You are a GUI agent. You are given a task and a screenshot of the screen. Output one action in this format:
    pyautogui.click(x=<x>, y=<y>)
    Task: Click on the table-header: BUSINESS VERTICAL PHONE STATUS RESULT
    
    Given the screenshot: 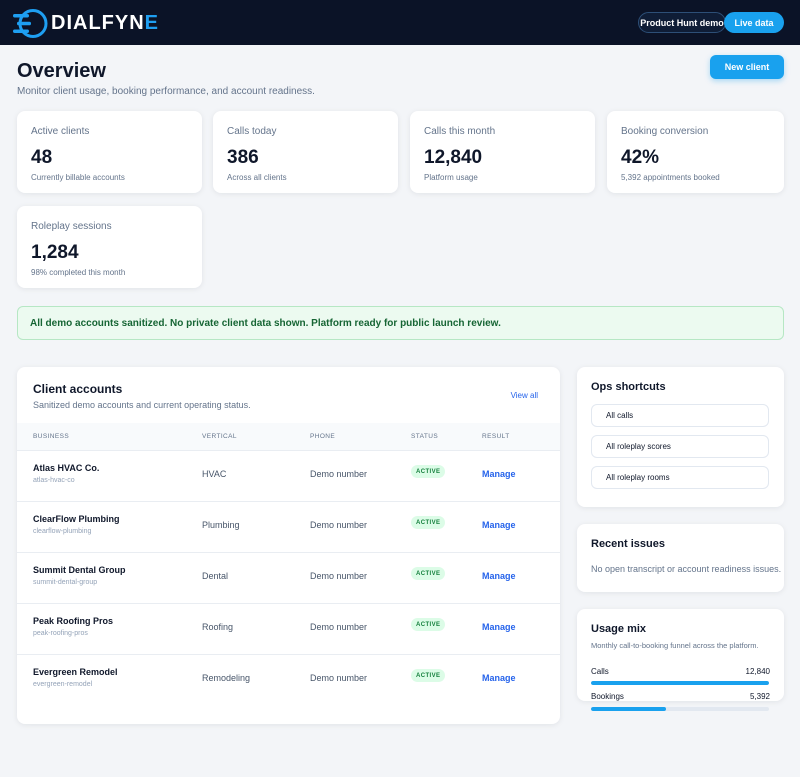 What is the action you would take?
    pyautogui.click(x=288, y=436)
    